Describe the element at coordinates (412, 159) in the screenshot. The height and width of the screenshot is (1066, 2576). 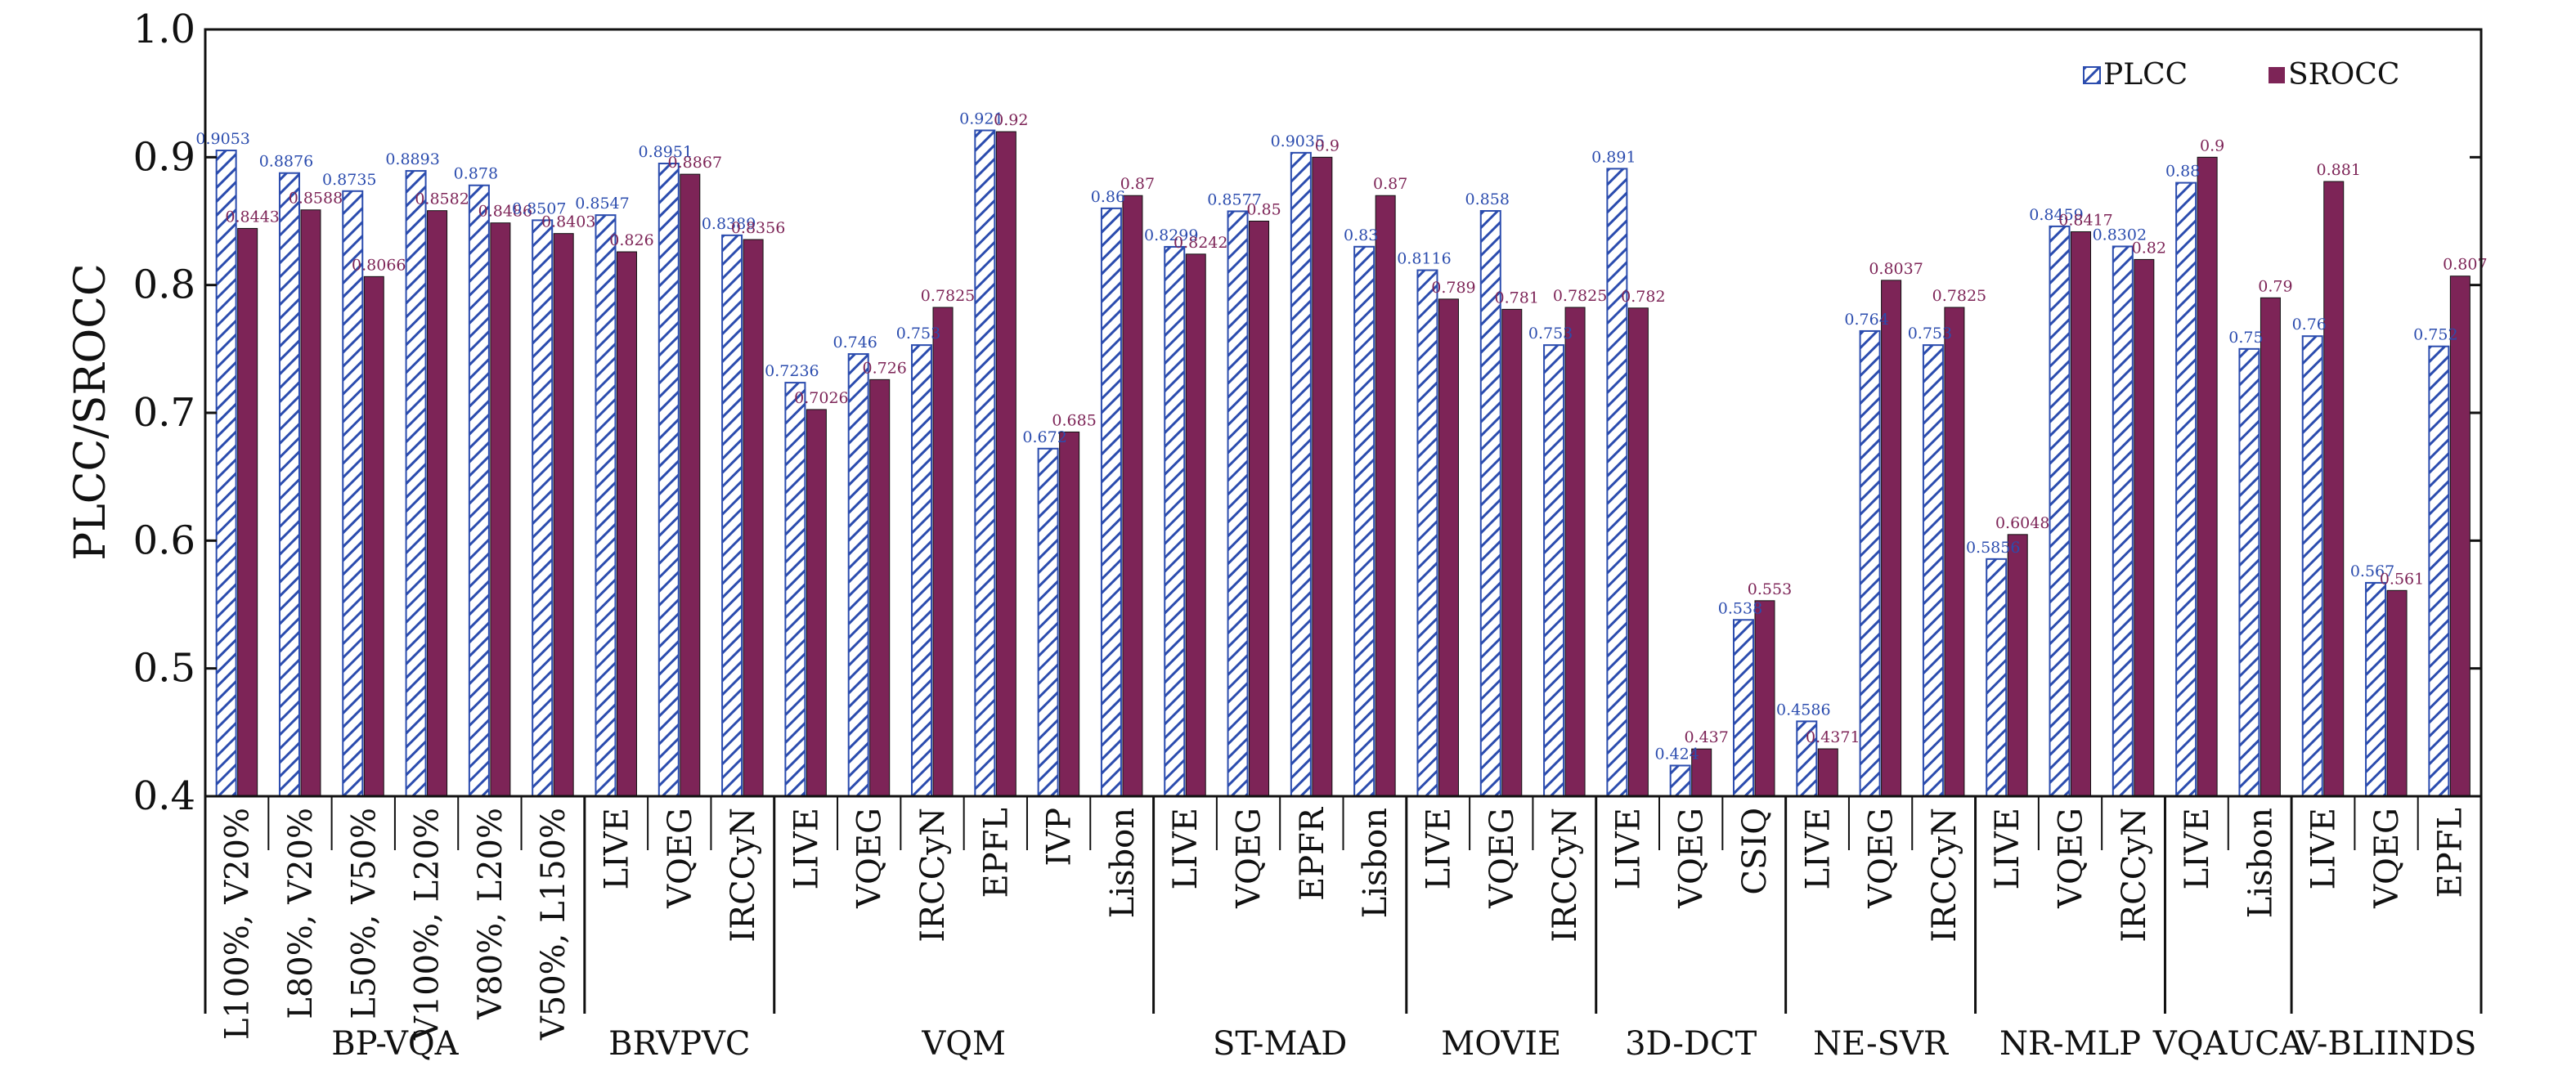
I see `data-label-plcc: 0.8893` at that location.